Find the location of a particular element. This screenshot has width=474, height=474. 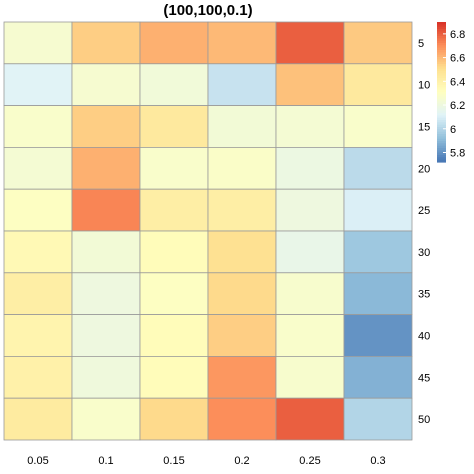

heatmap-cell-r9-c4 is located at coordinates (242, 377).